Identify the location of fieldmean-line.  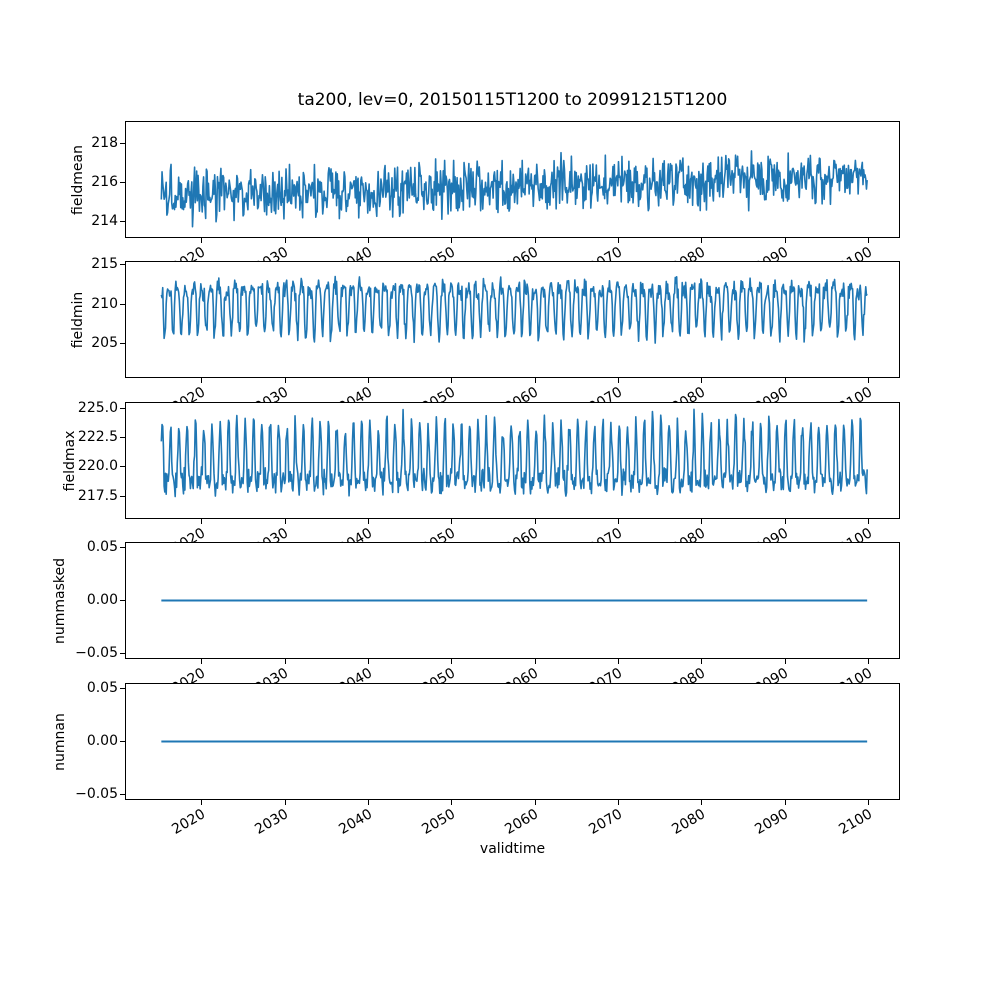
(514, 189).